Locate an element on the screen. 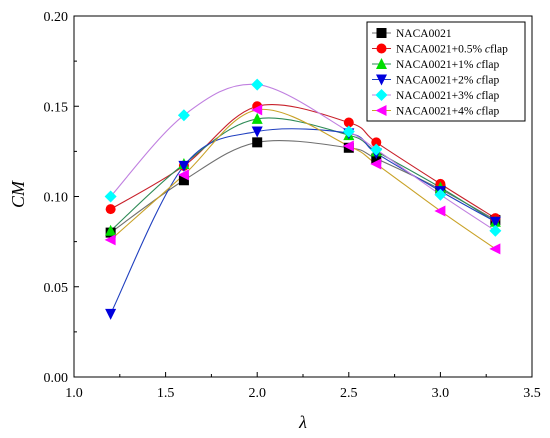 The height and width of the screenshot is (438, 550). y-axis: 0.00 0.05 0.10 0.15 0.20 is located at coordinates (61, 198).